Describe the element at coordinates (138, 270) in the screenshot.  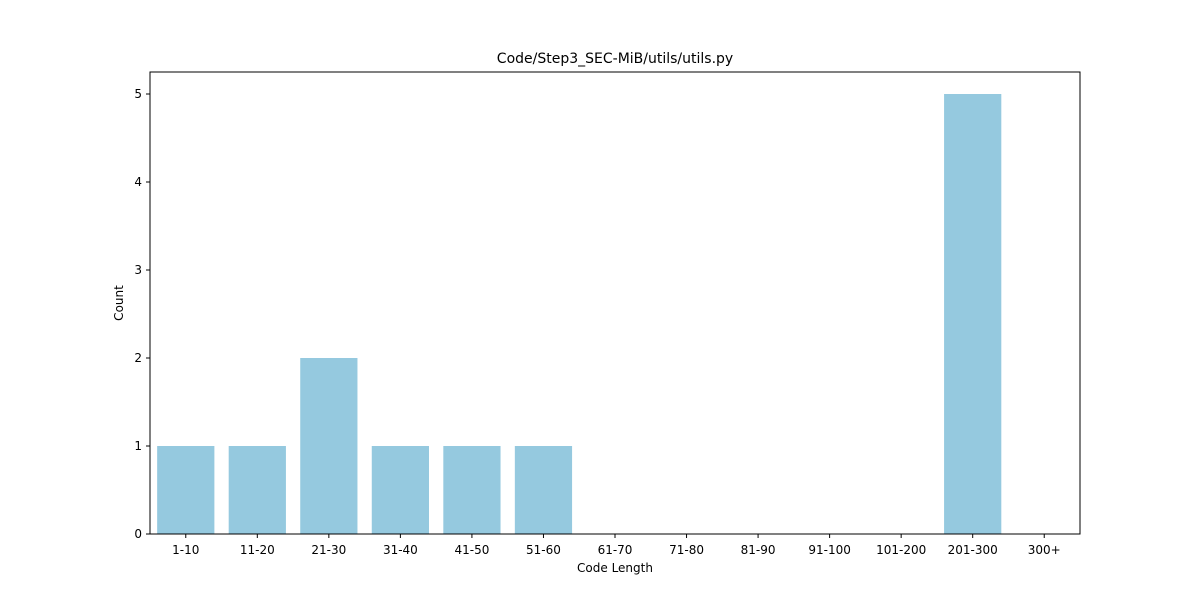
I see `y-tick-label: 3` at that location.